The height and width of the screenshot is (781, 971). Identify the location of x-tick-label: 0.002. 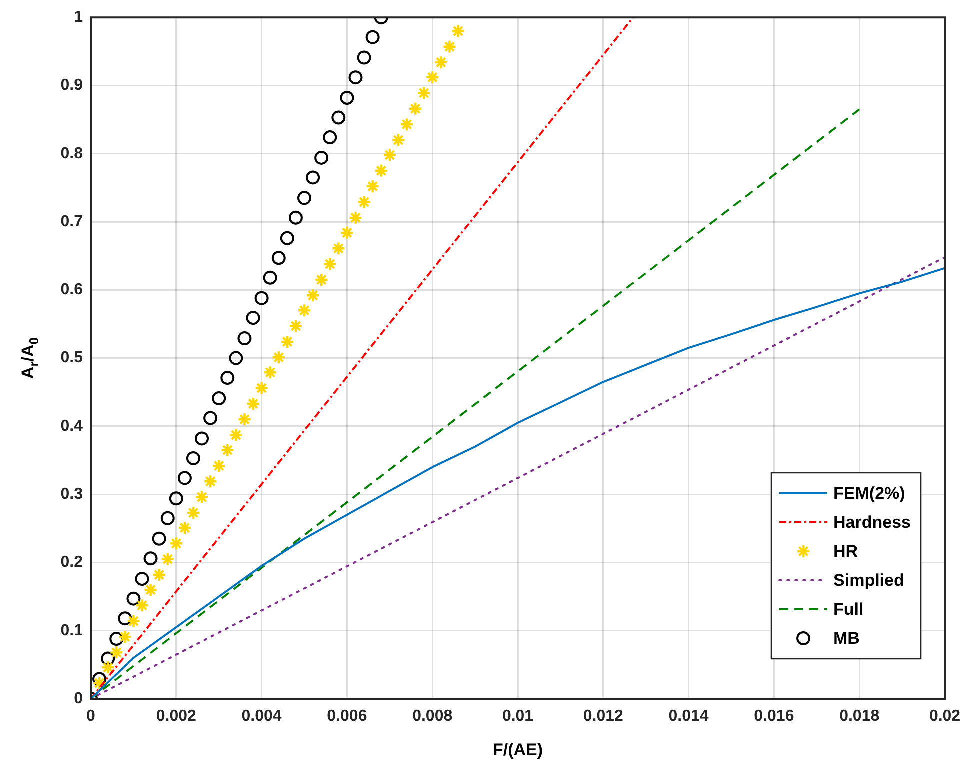
(176, 717).